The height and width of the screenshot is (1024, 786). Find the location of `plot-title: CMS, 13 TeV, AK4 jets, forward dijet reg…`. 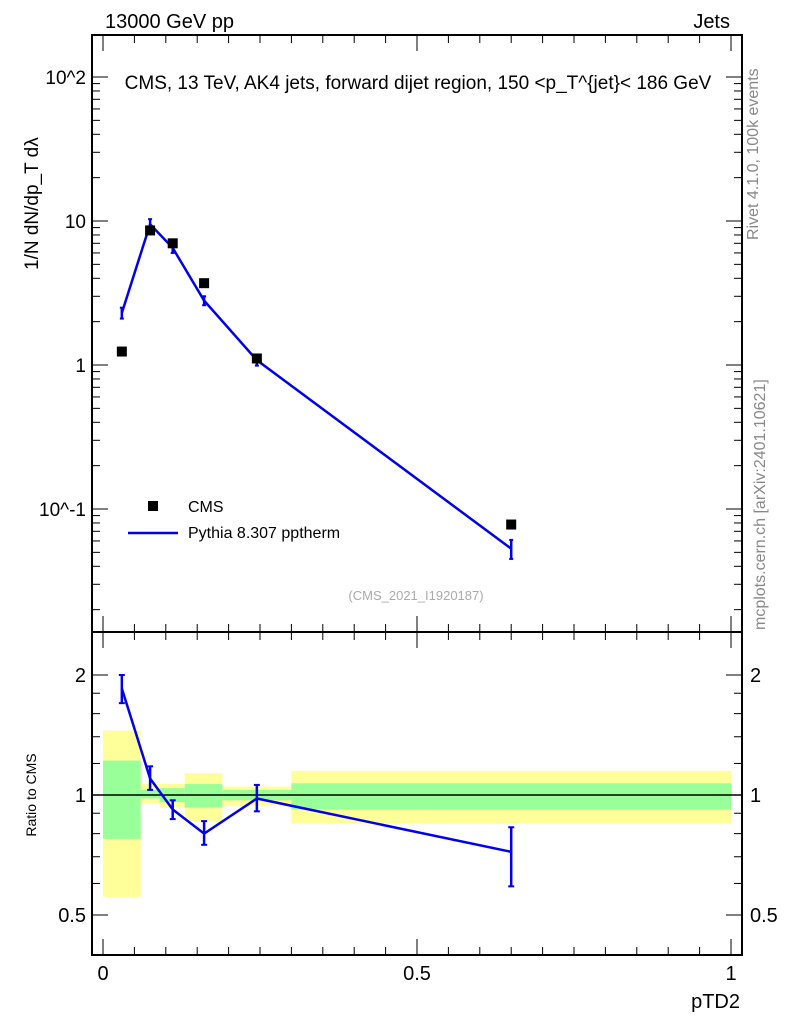

plot-title: CMS, 13 TeV, AK4 jets, forward dijet reg… is located at coordinates (418, 83).